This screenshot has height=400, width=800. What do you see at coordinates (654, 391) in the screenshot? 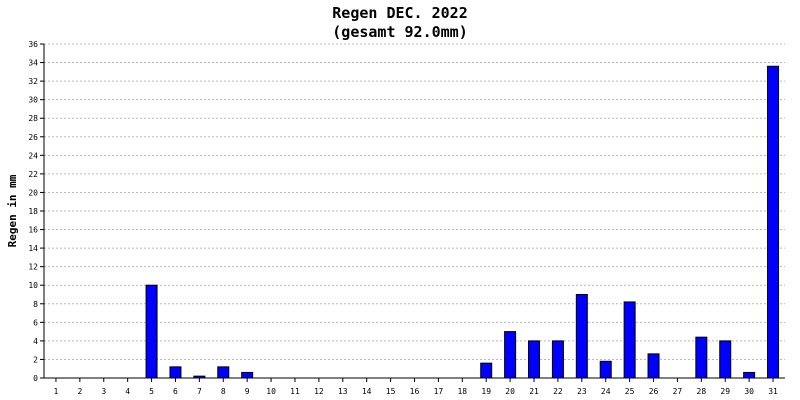
I see `x-tick-label: 26` at bounding box center [654, 391].